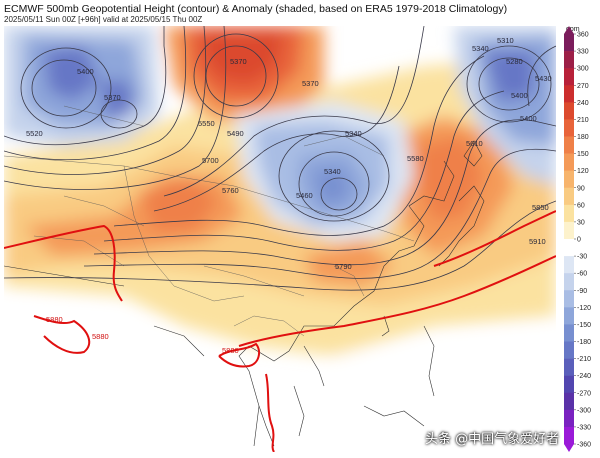 The height and width of the screenshot is (458, 600). Describe the element at coordinates (582, 291) in the screenshot. I see `colorbar-tick-label: -90` at that location.